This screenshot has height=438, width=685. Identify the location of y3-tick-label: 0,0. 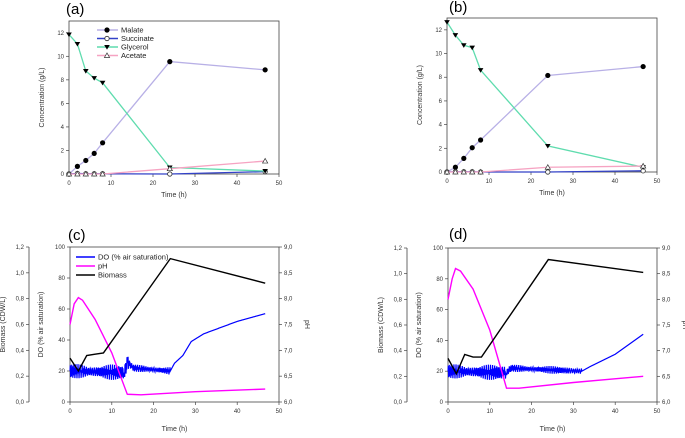
(20, 403).